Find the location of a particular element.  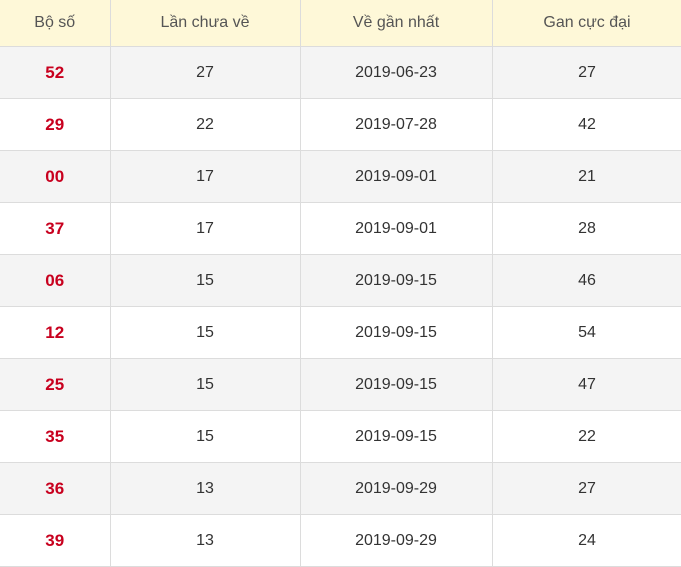

table-row: 29 22 2019-07-28 42 is located at coordinates (340, 124).